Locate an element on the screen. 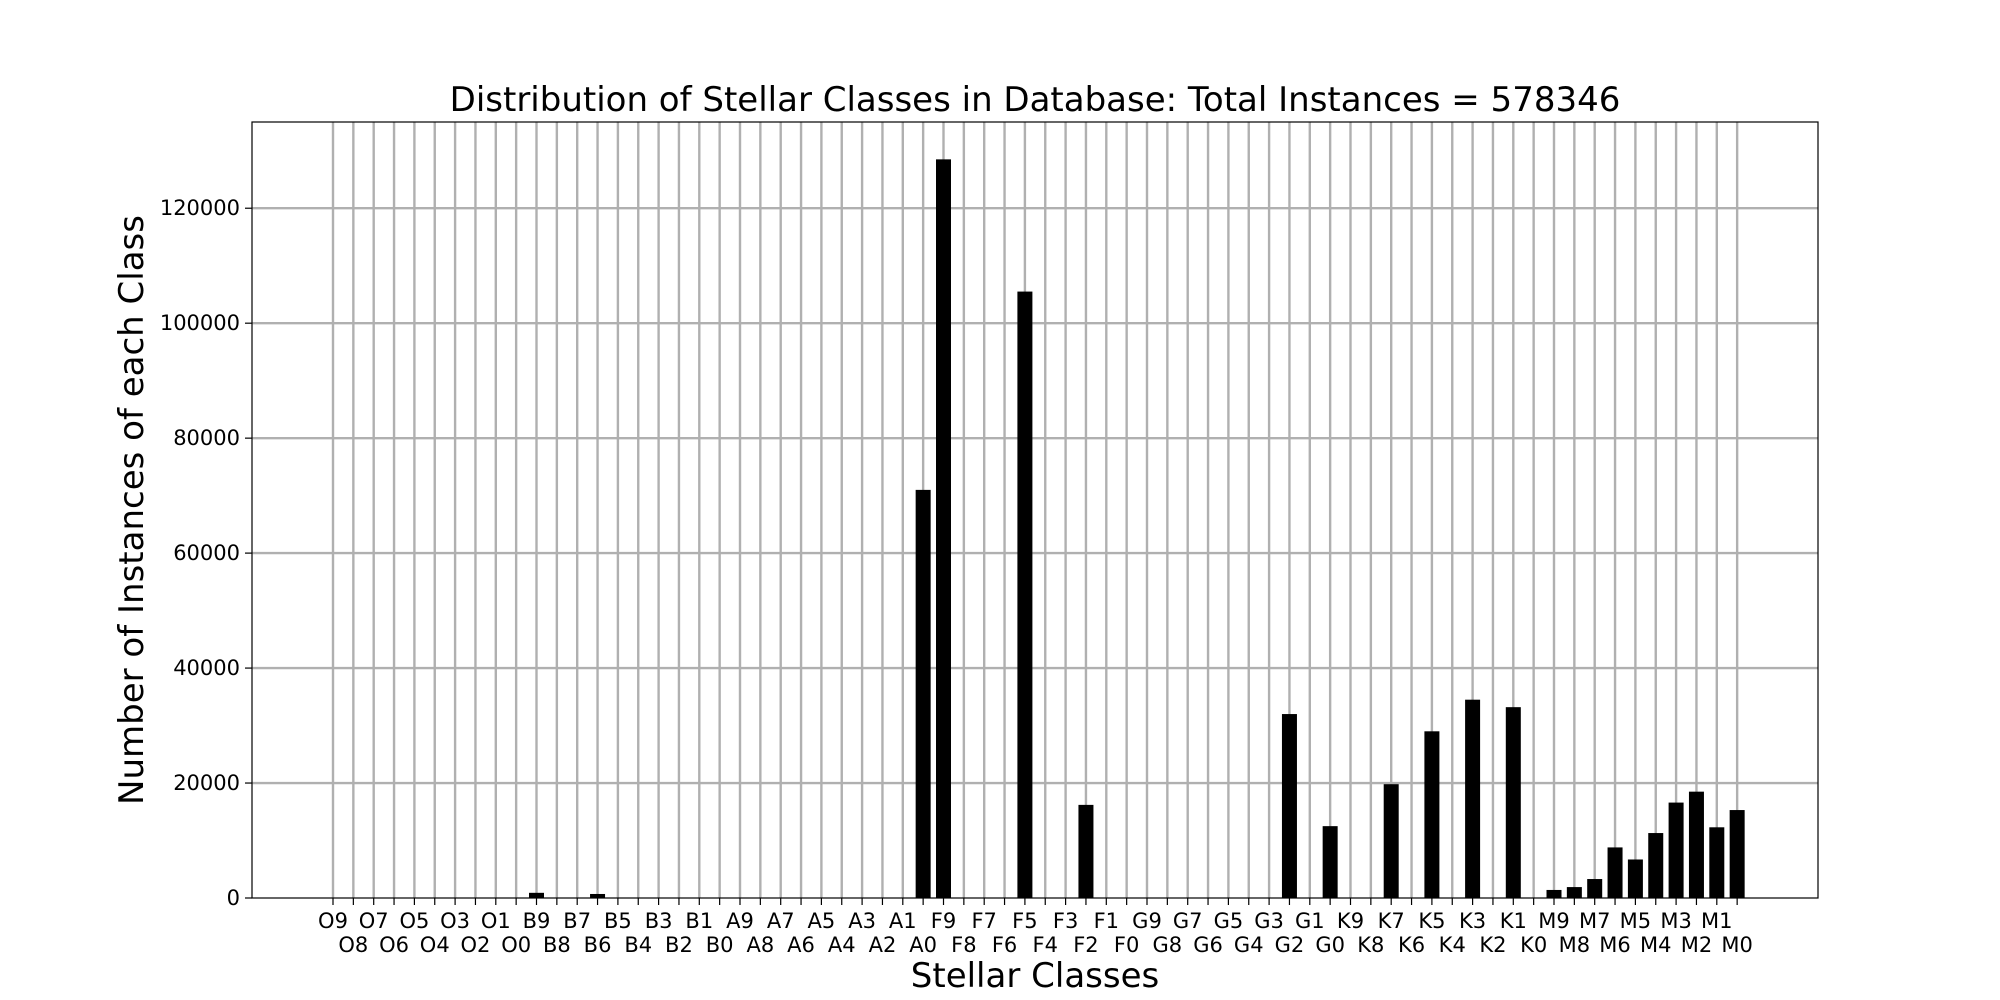 Image resolution: width=2000 pixels, height=1000 pixels. x-tick-label: B7 is located at coordinates (577, 921).